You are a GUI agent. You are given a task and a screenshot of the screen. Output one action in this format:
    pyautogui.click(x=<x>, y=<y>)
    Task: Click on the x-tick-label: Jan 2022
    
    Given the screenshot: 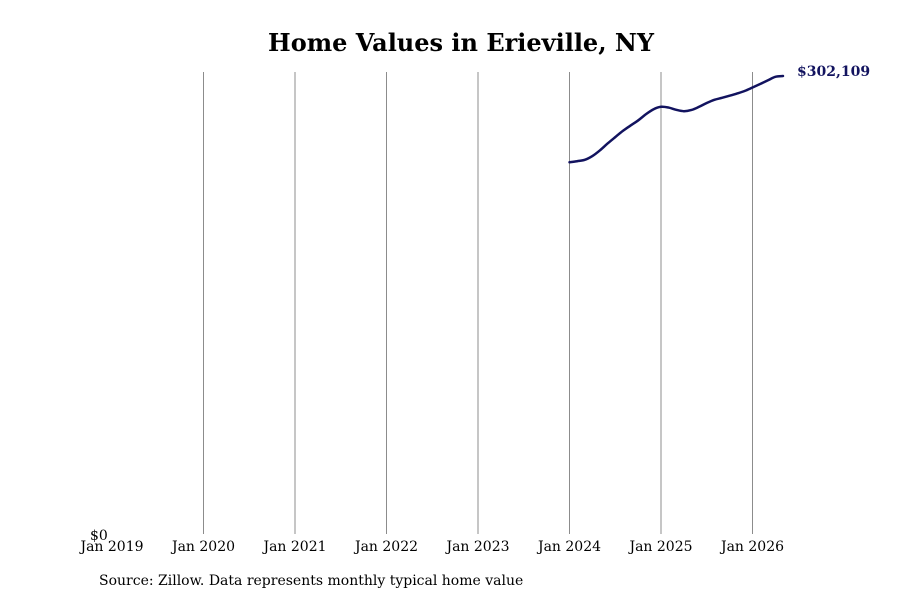 What is the action you would take?
    pyautogui.click(x=385, y=547)
    